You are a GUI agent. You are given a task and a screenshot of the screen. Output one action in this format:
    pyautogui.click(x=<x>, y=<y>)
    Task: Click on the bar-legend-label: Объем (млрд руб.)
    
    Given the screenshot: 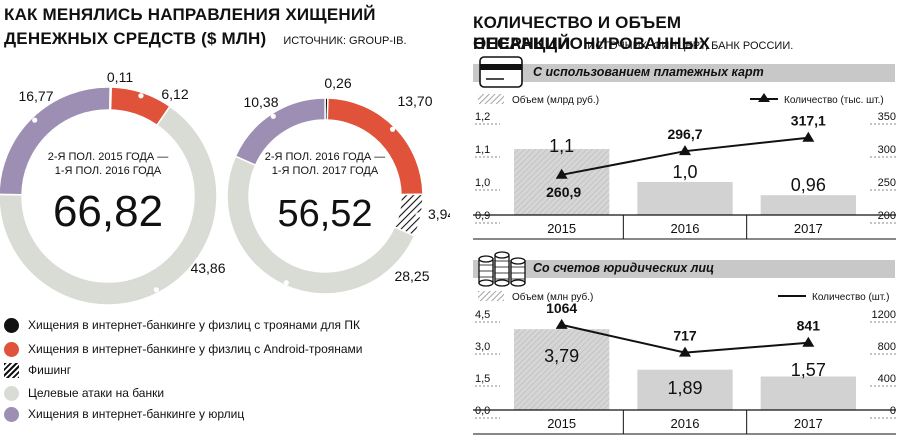 What is the action you would take?
    pyautogui.click(x=555, y=100)
    